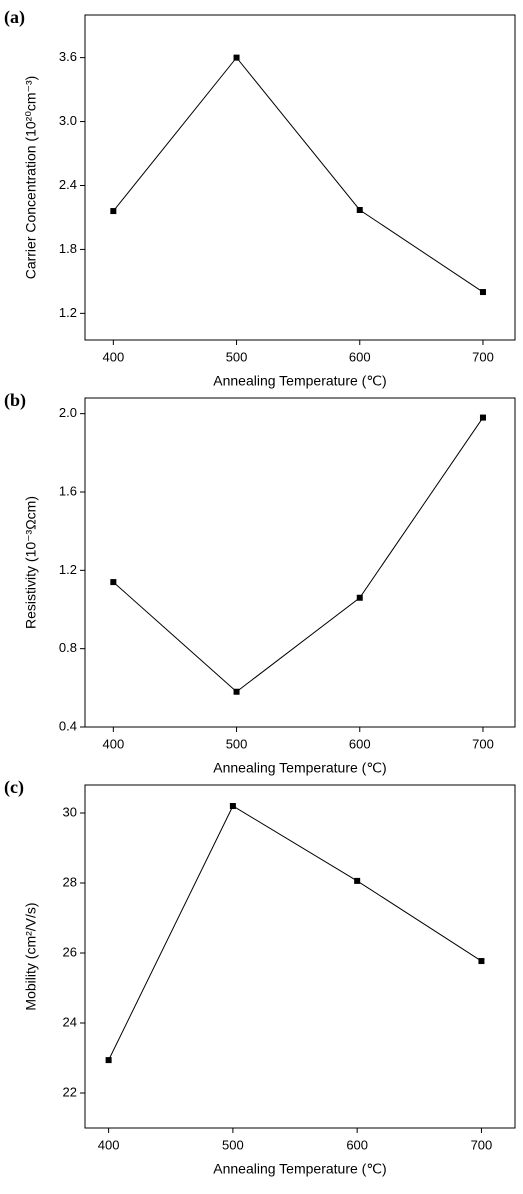  Describe the element at coordinates (14, 787) in the screenshot. I see `panel-label: (c)` at that location.